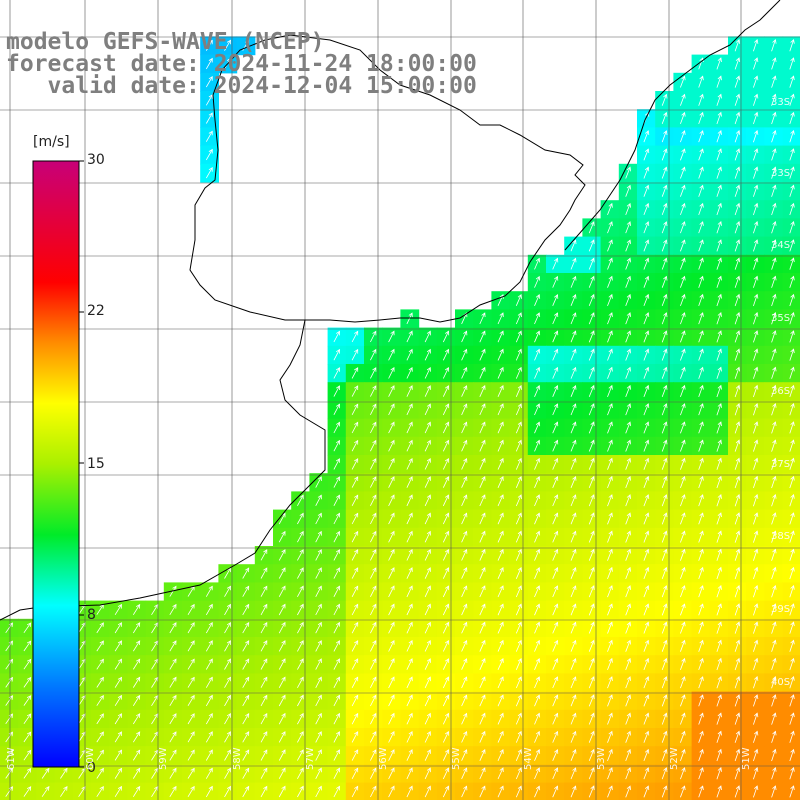 The image size is (800, 800). I want to click on lon-label: 56W, so click(383, 758).